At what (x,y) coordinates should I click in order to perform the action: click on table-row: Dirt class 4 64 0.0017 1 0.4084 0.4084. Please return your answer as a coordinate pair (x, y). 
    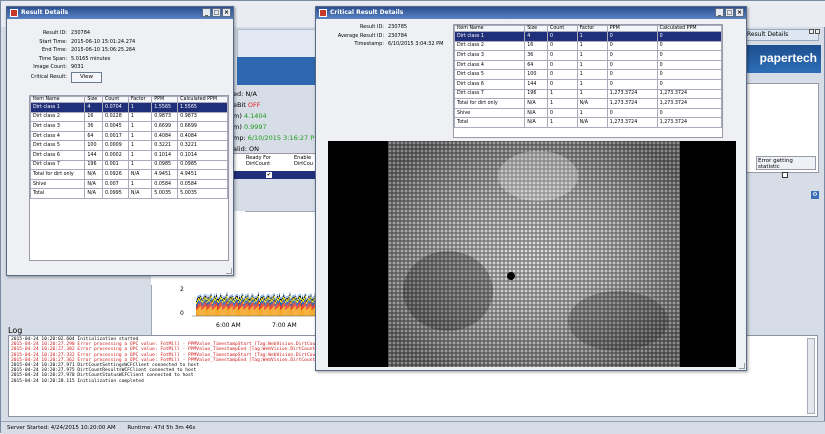
    Looking at the image, I should click on (128, 136).